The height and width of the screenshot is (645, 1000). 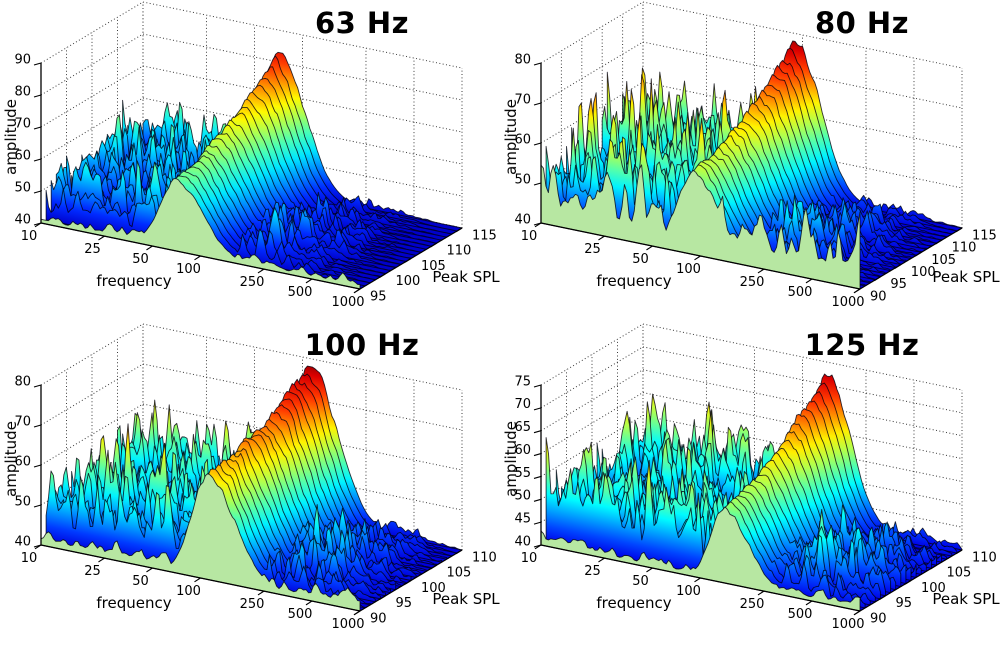 I want to click on panel-title: 125 Hz, so click(x=862, y=345).